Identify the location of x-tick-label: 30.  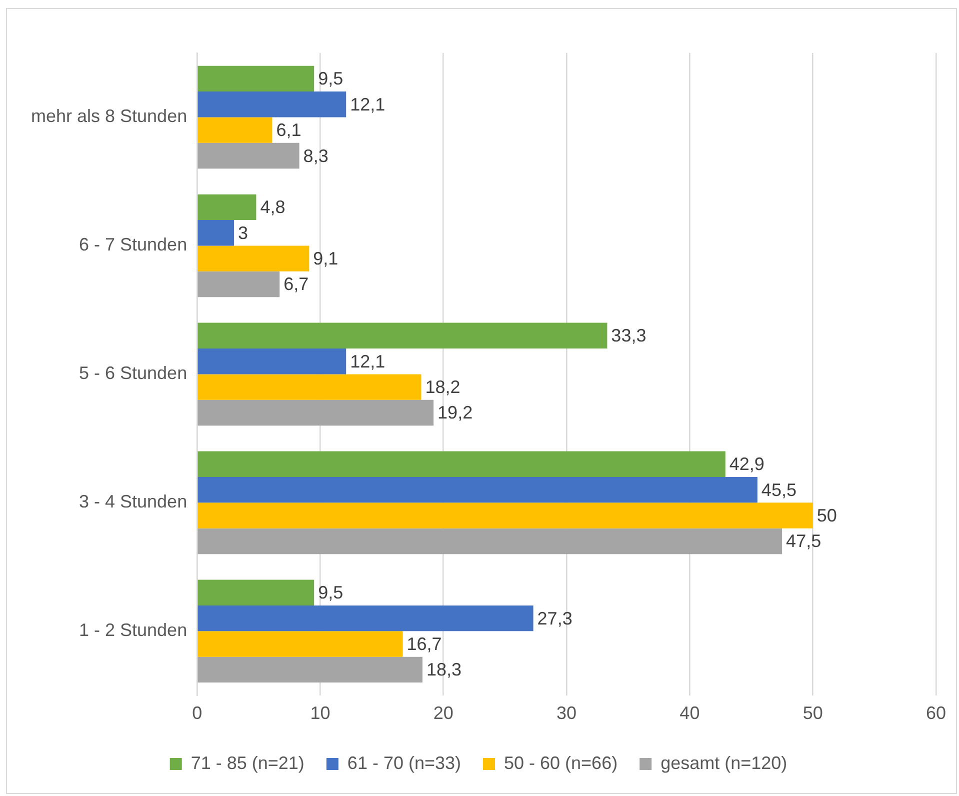
(566, 713).